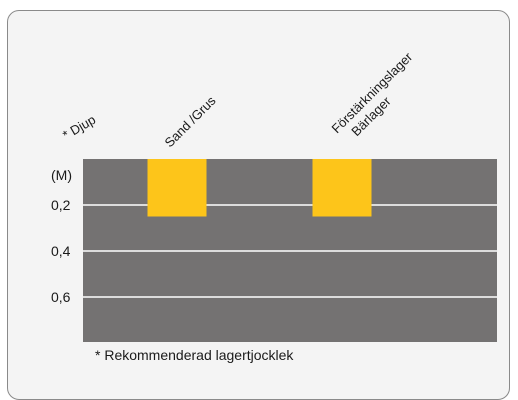 This screenshot has height=400, width=518. What do you see at coordinates (61, 205) in the screenshot?
I see `y-tick-label: 0,2` at bounding box center [61, 205].